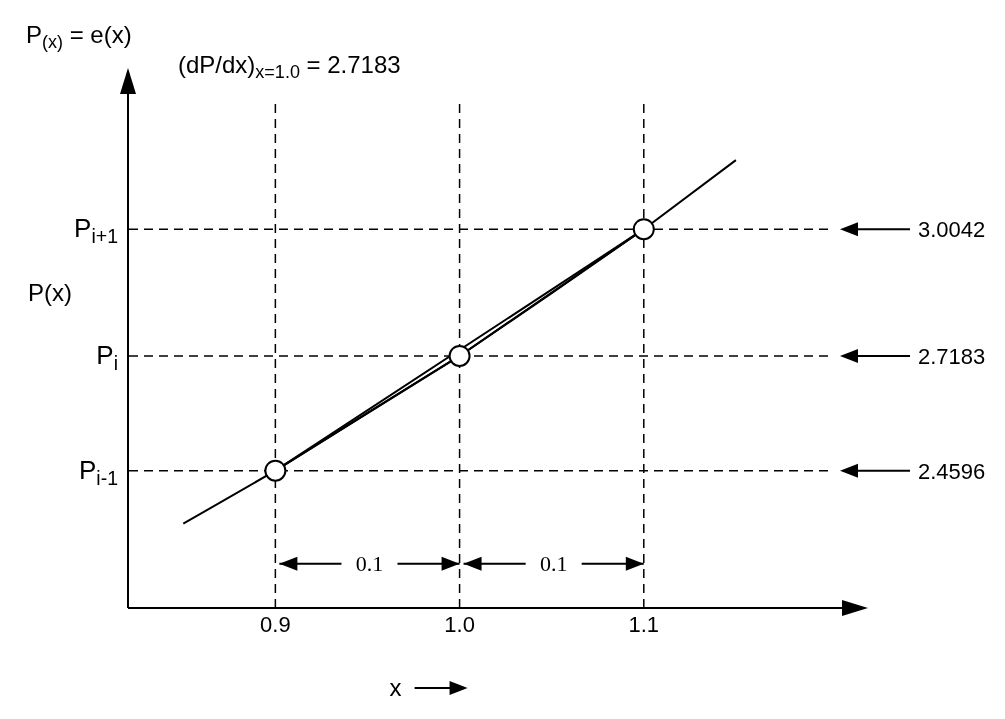 This screenshot has width=1005, height=719. What do you see at coordinates (952, 356) in the screenshot?
I see `y-tick-label: 2.7183` at bounding box center [952, 356].